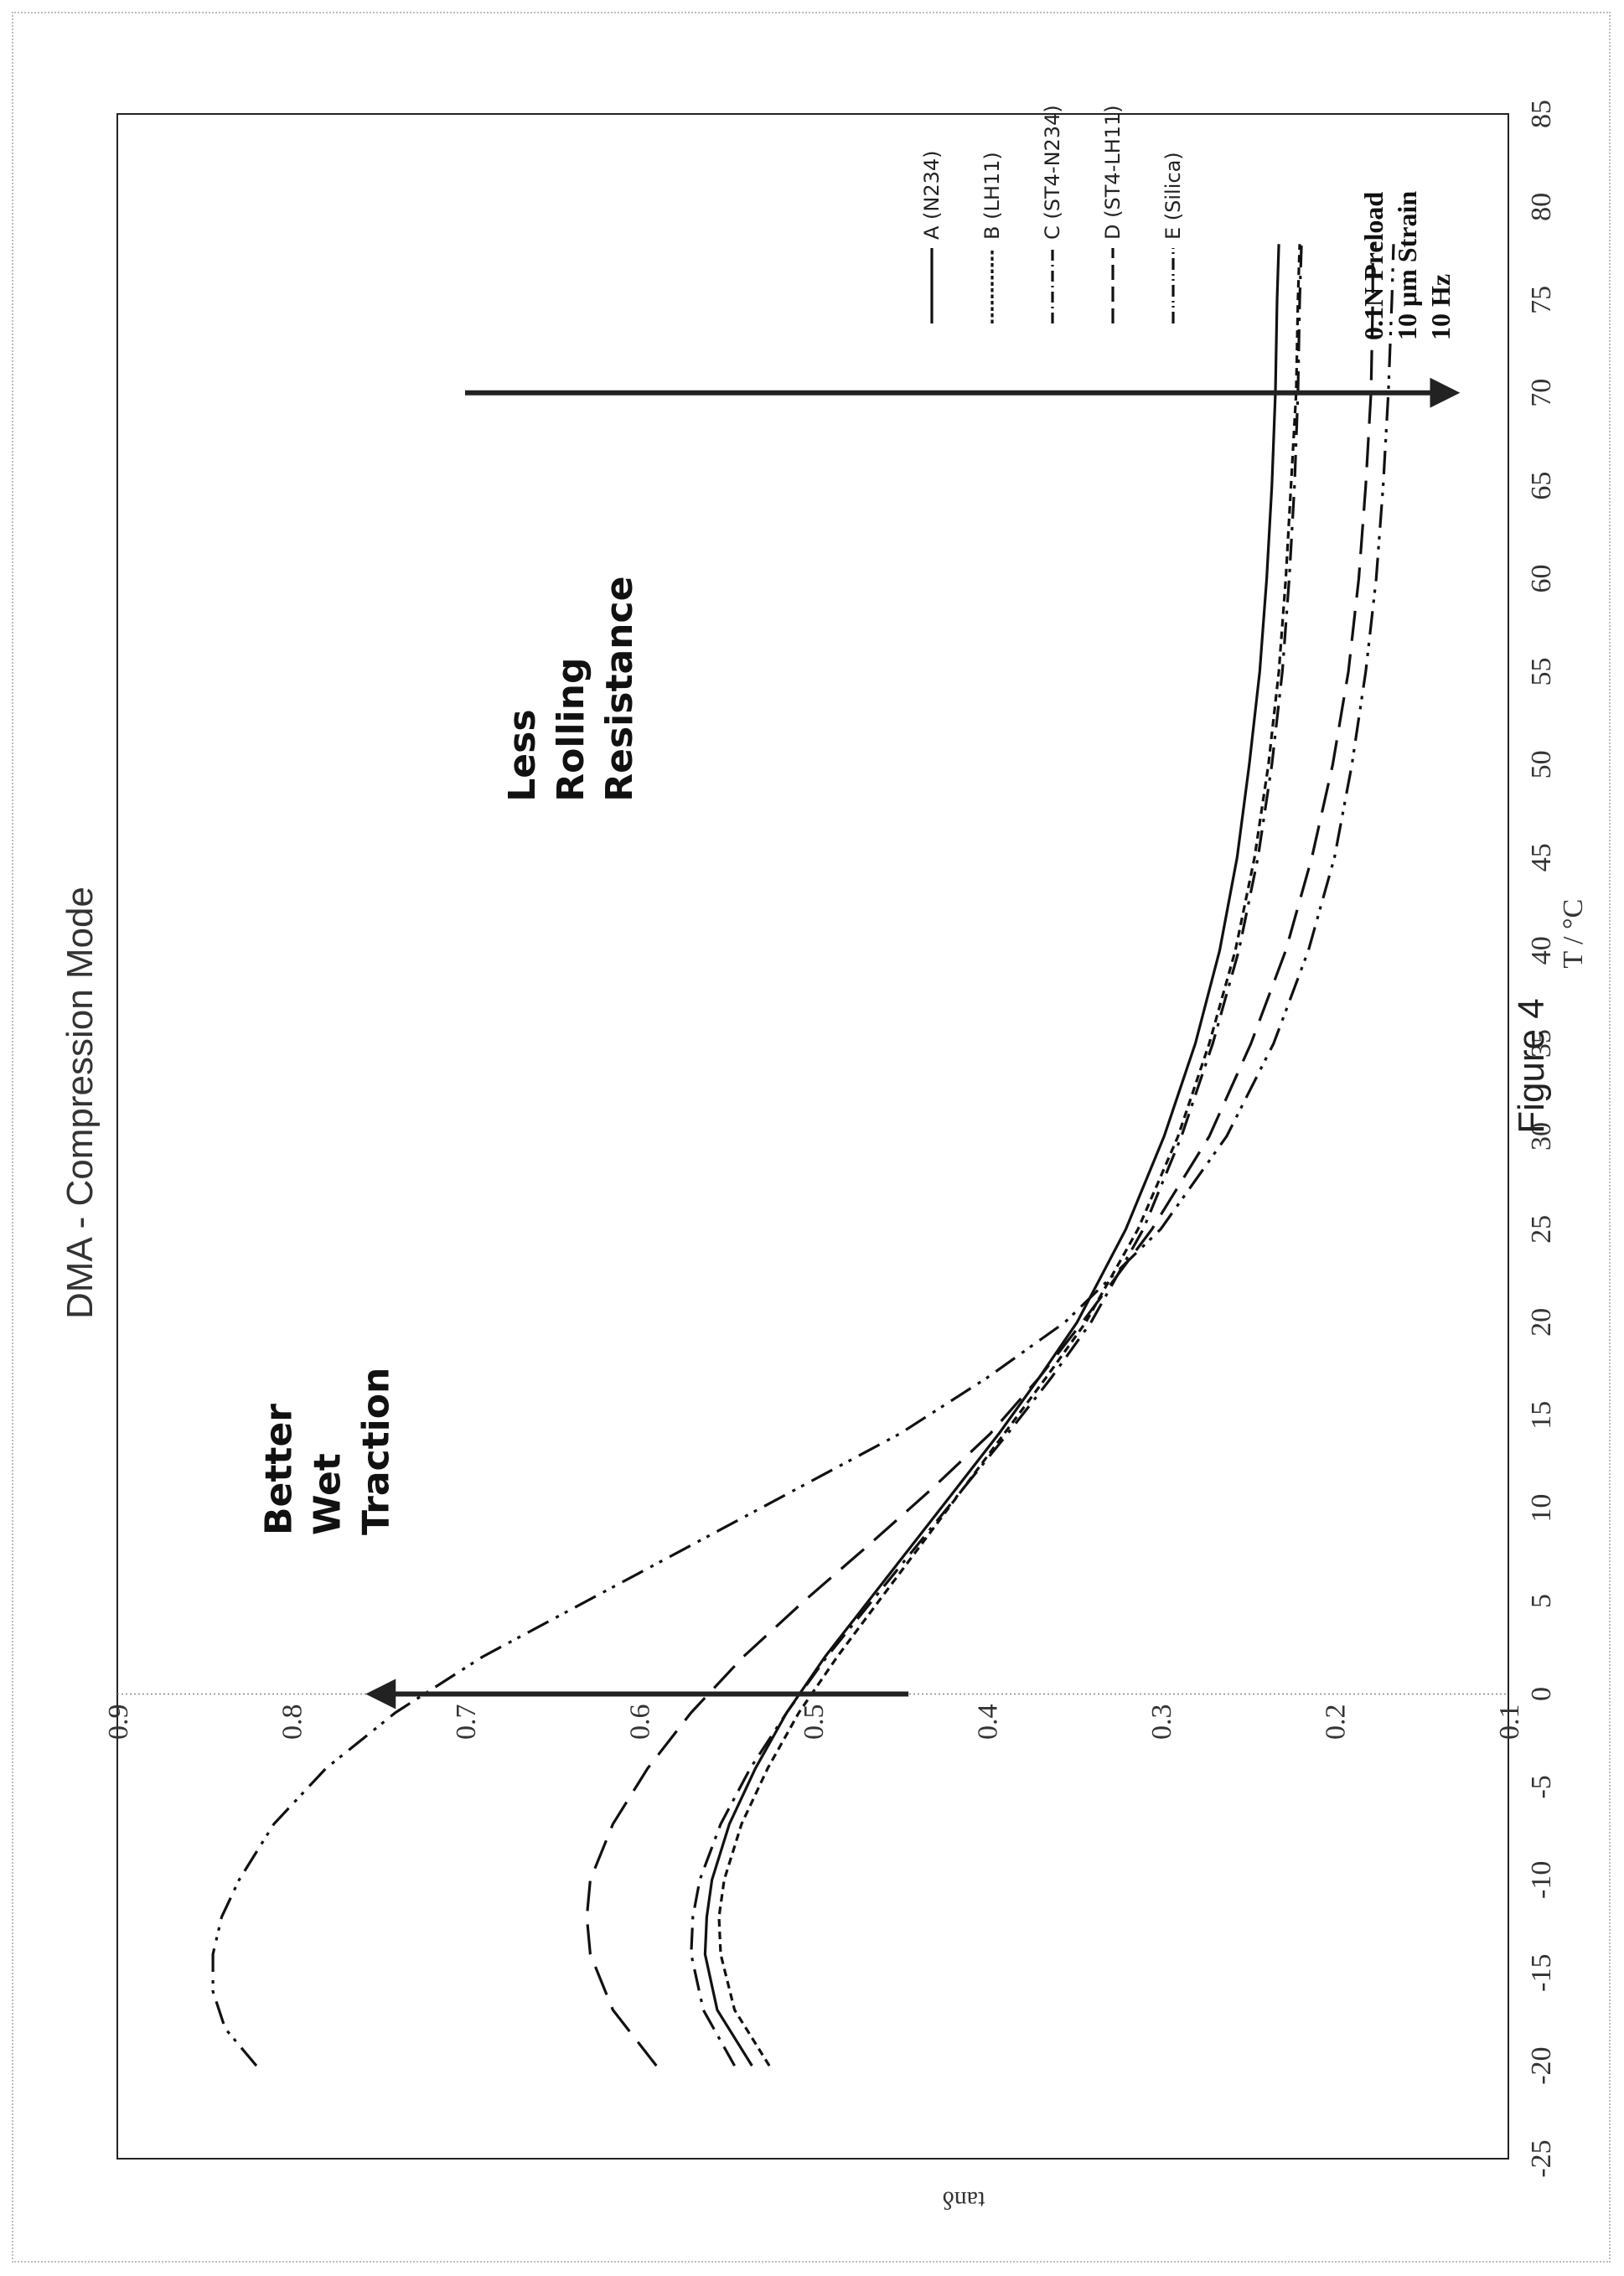 The height and width of the screenshot is (2276, 1624). What do you see at coordinates (1541, 486) in the screenshot?
I see `x-tick-label: 65` at bounding box center [1541, 486].